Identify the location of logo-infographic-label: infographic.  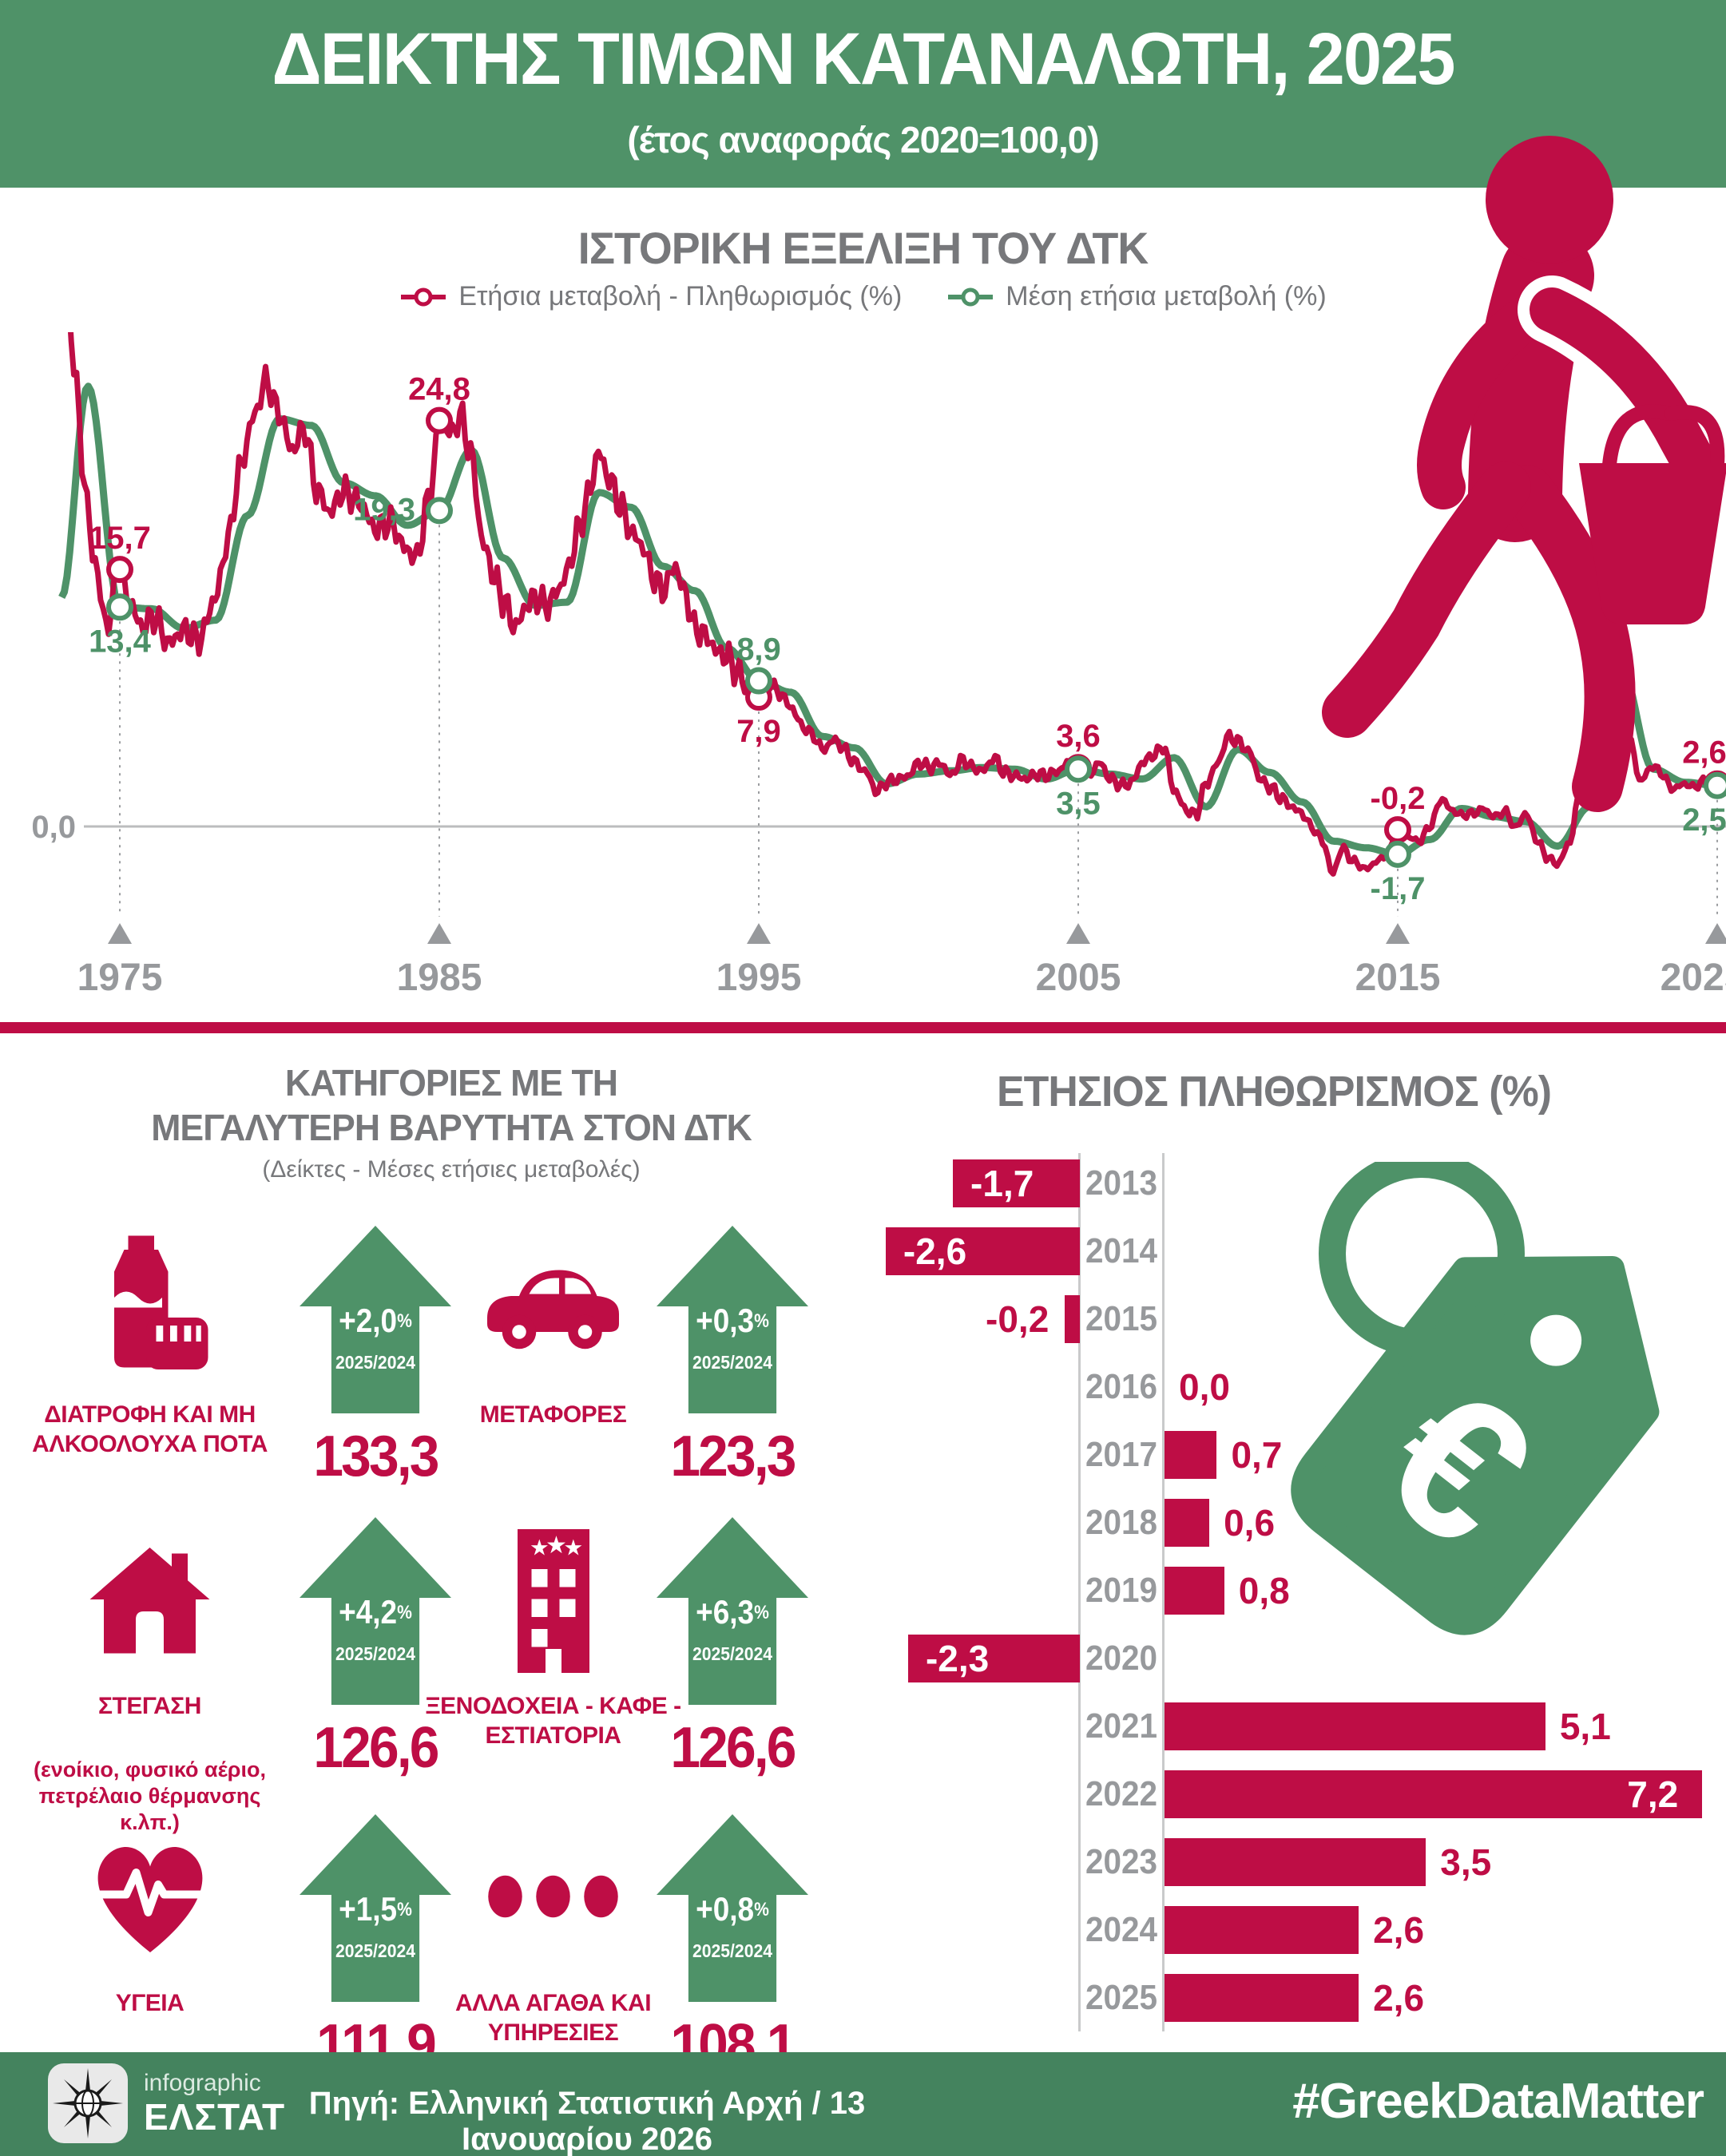
(203, 2083).